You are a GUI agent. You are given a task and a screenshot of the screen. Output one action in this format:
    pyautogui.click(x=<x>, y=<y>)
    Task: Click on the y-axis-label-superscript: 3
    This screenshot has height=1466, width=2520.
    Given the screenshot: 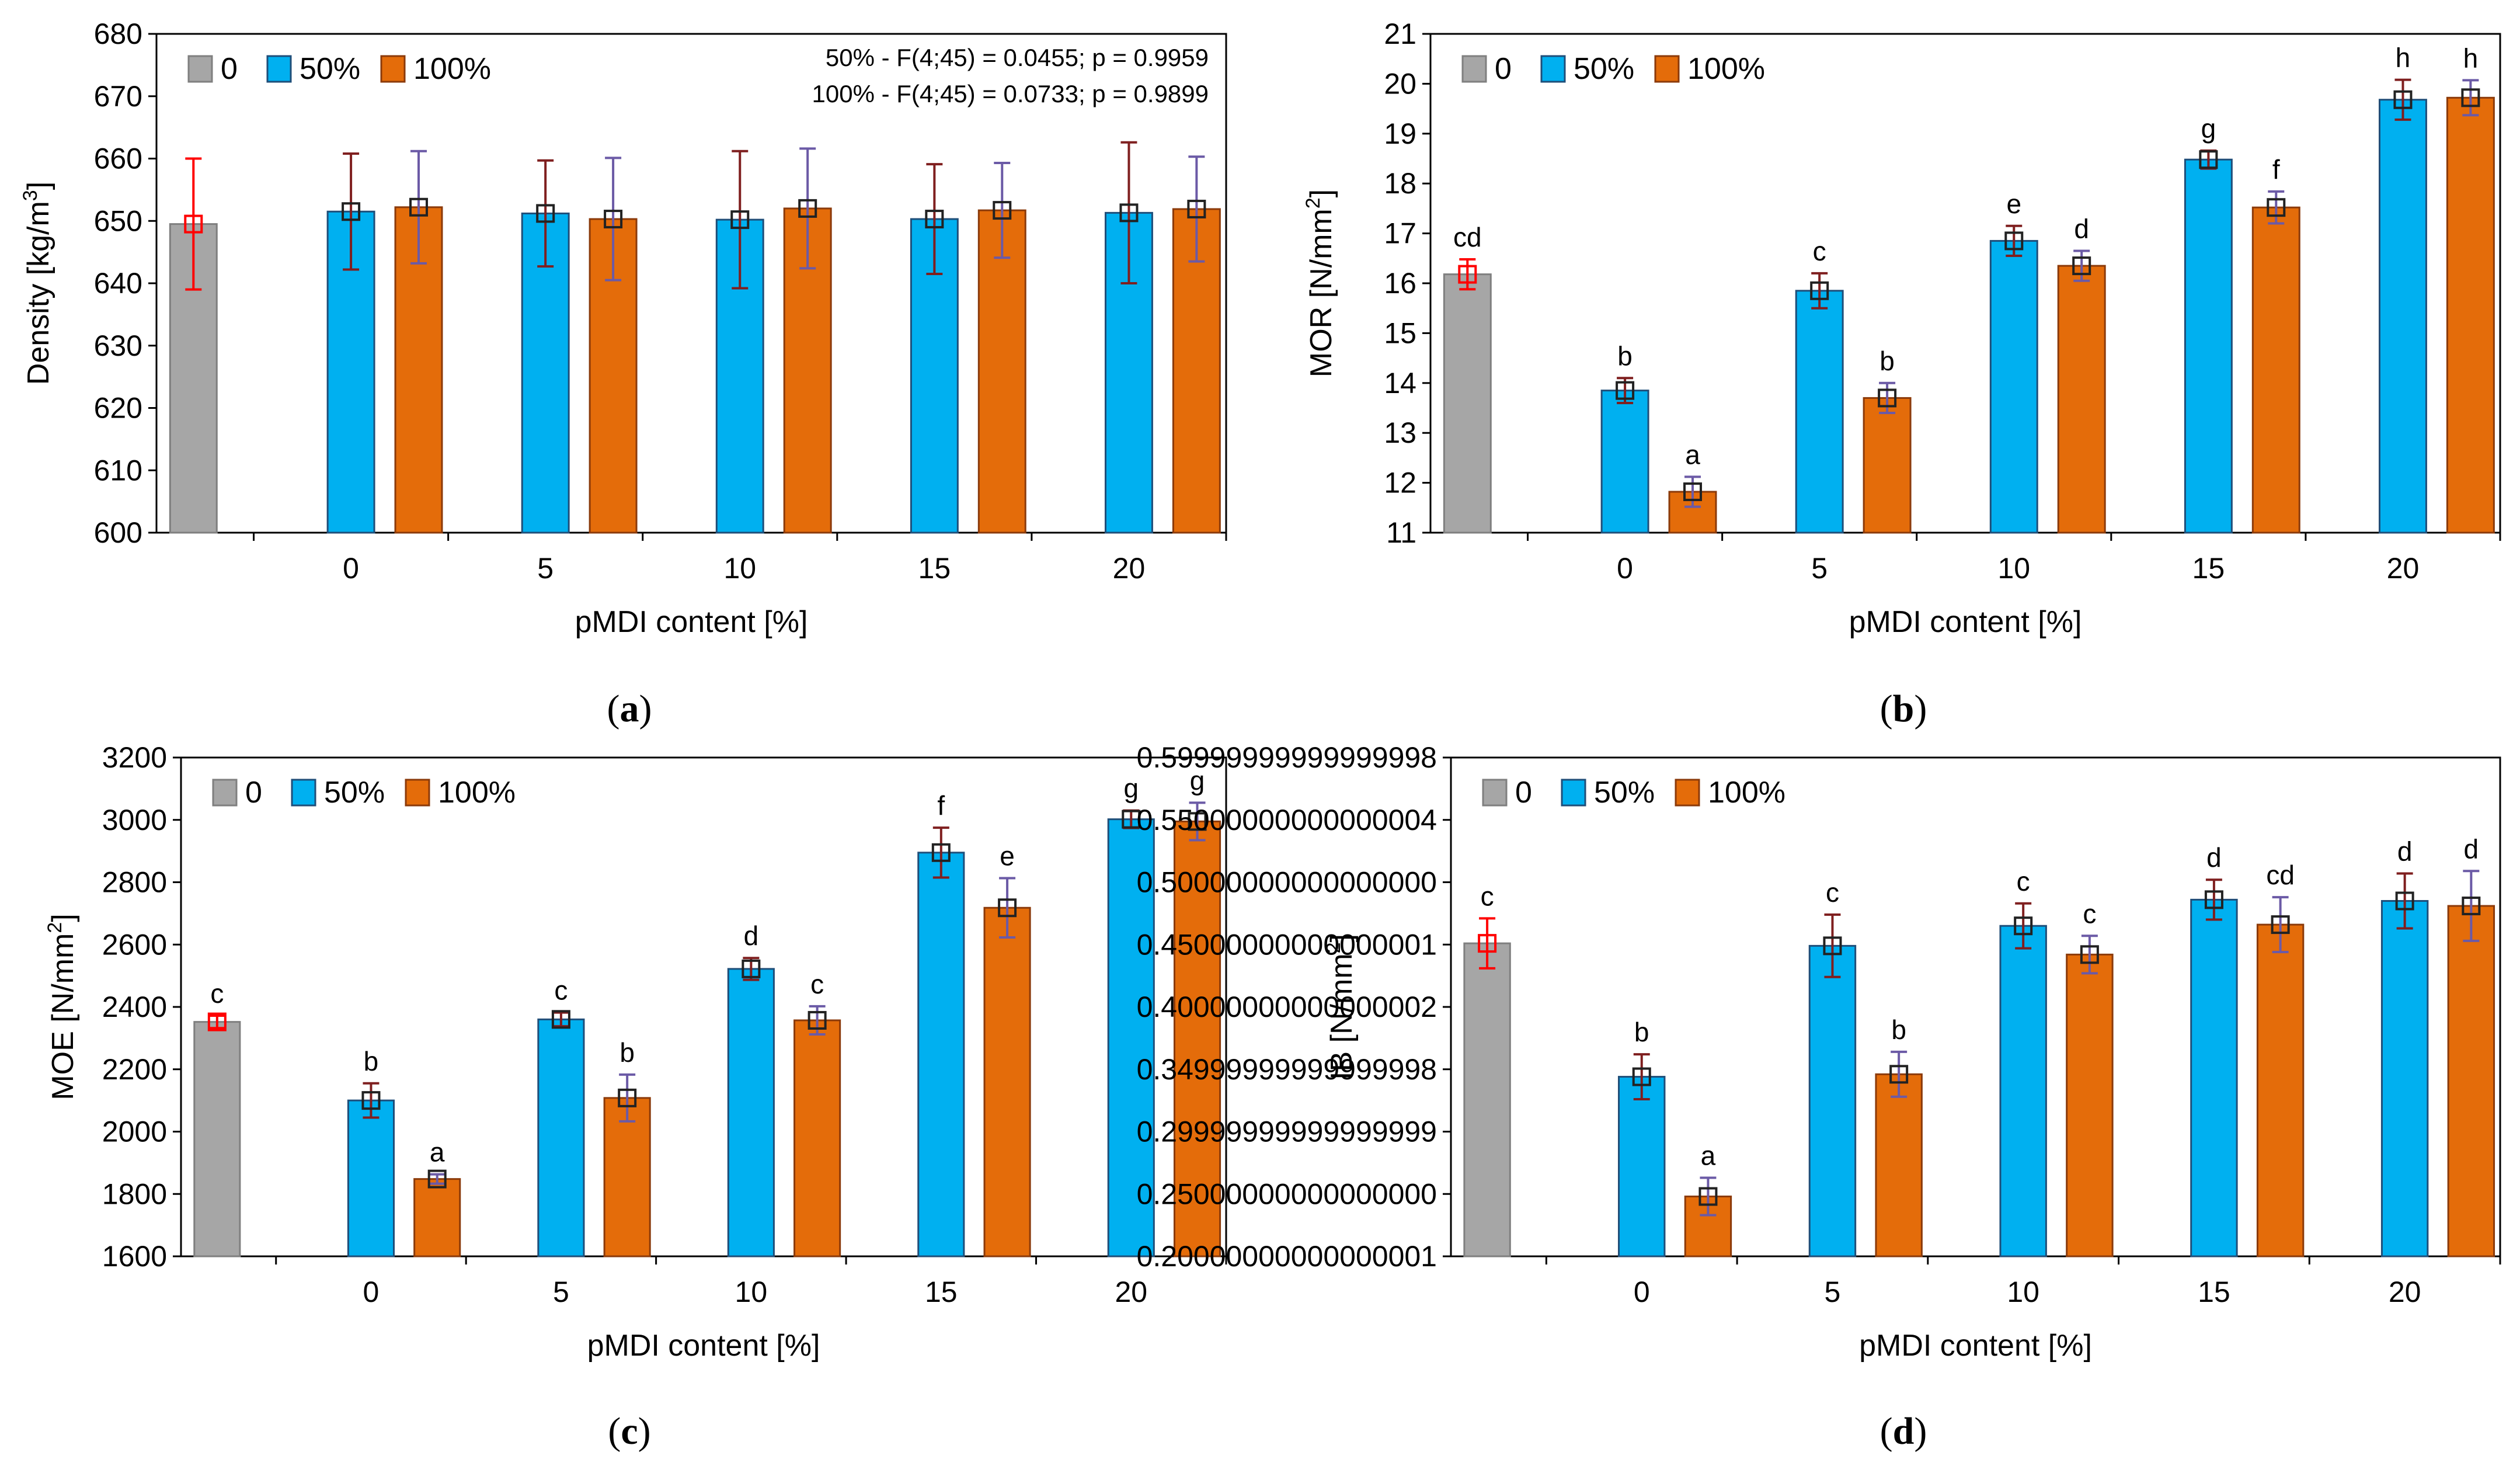 What is the action you would take?
    pyautogui.click(x=30, y=195)
    